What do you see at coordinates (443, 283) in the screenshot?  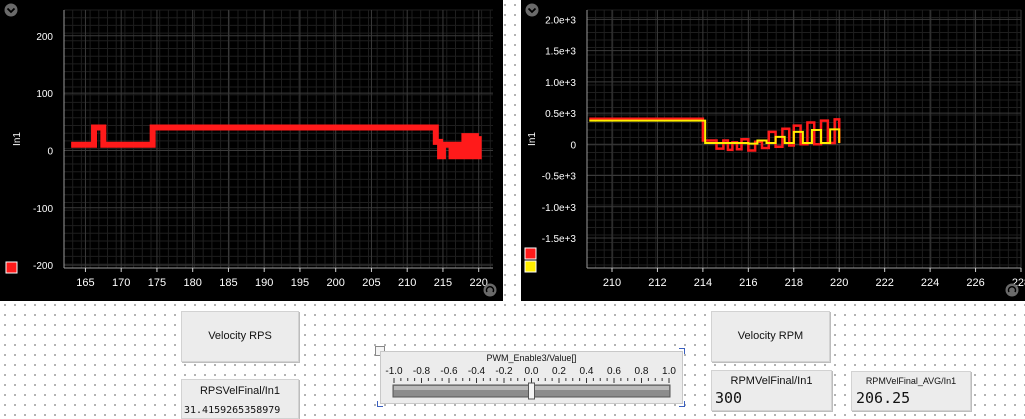 I see `x-tick-label: 215` at bounding box center [443, 283].